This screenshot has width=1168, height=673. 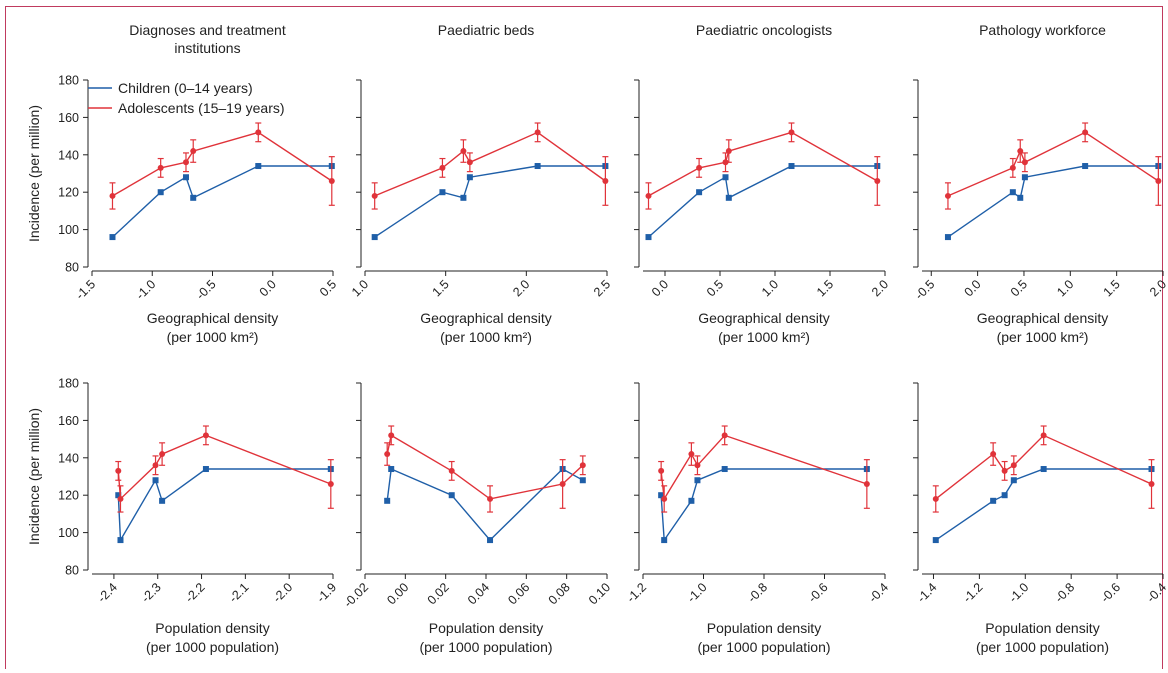 What do you see at coordinates (68, 193) in the screenshot?
I see `y-tick-label: 120` at bounding box center [68, 193].